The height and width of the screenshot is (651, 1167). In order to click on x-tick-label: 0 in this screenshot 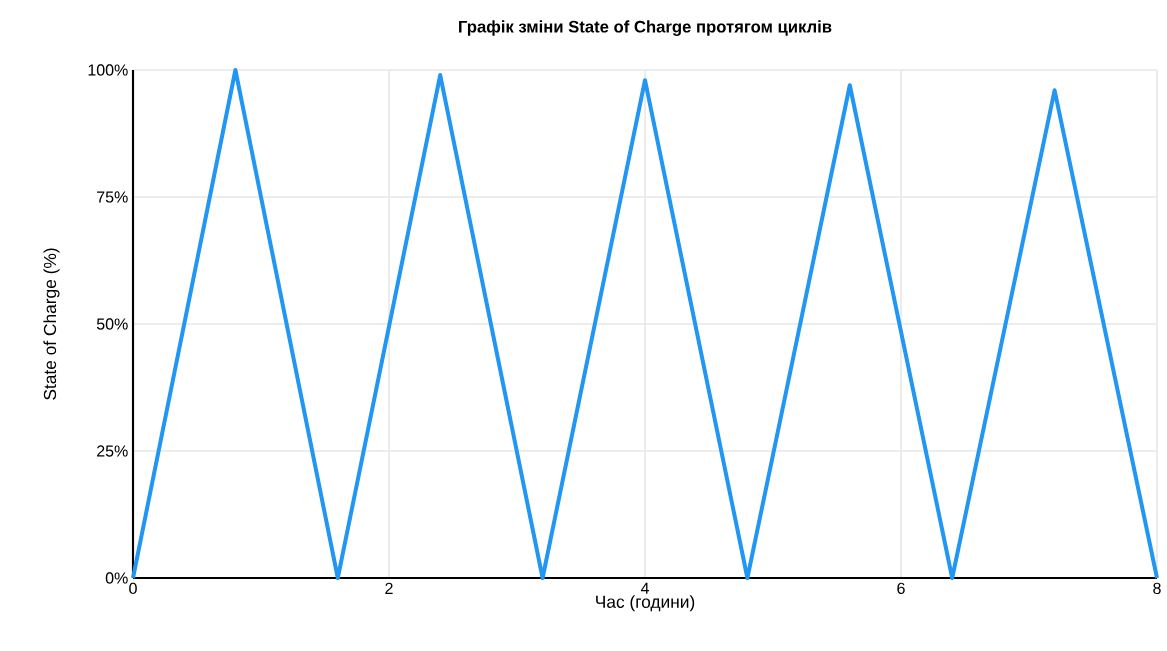, I will do `click(133, 588)`.